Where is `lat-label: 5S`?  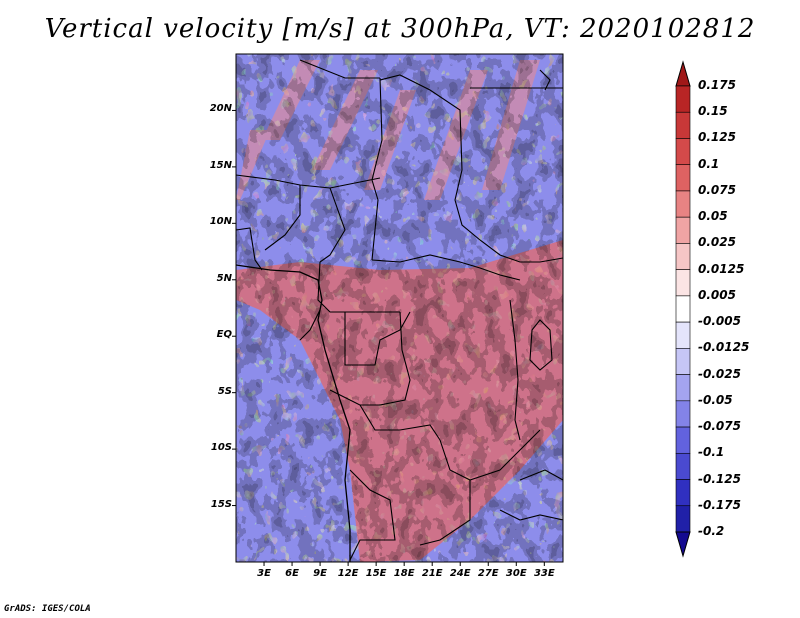
lat-label: 5S is located at coordinates (224, 391).